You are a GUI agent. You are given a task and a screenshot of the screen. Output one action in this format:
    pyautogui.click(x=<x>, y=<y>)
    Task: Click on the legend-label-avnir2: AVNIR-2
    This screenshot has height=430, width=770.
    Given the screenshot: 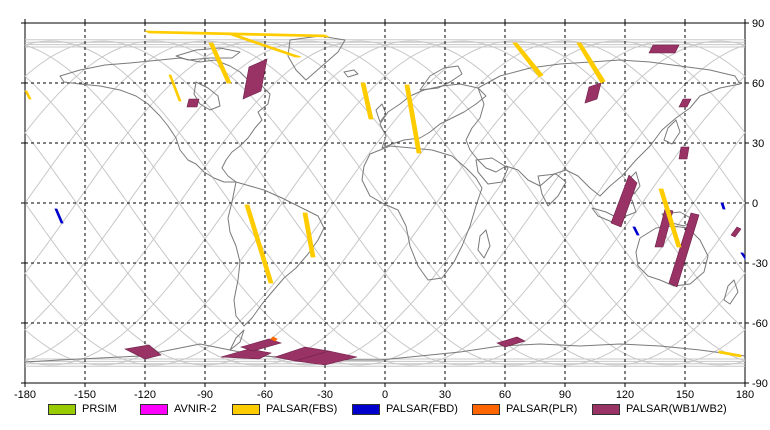 What is the action you would take?
    pyautogui.click(x=195, y=409)
    